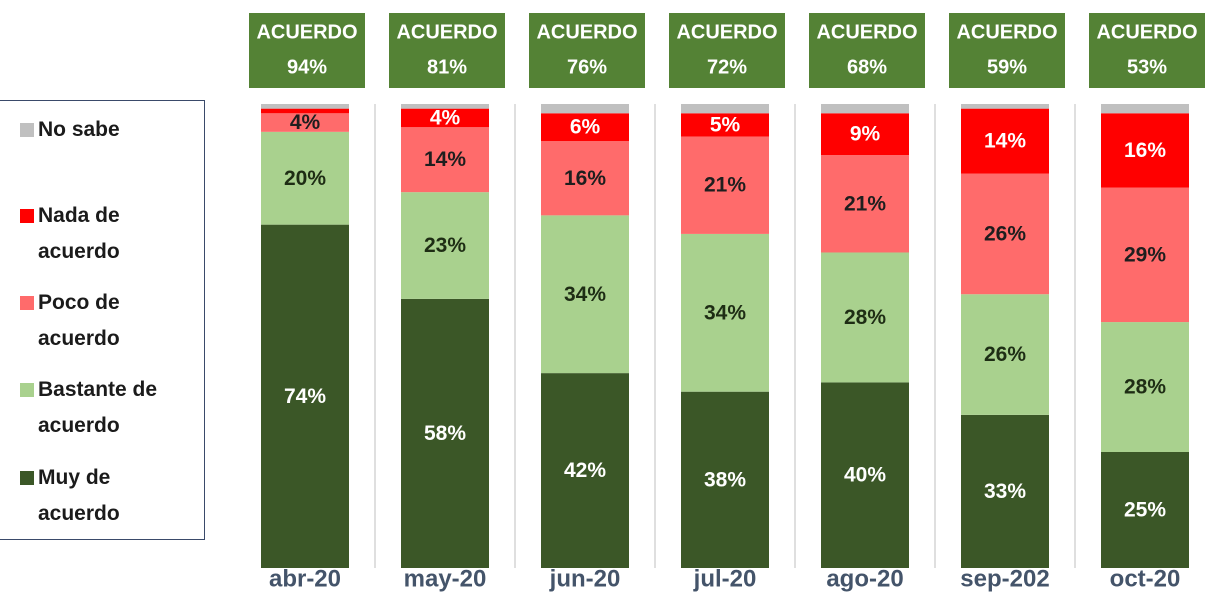 The width and height of the screenshot is (1207, 593). What do you see at coordinates (864, 578) in the screenshot?
I see `x-tick-label: ago-20` at bounding box center [864, 578].